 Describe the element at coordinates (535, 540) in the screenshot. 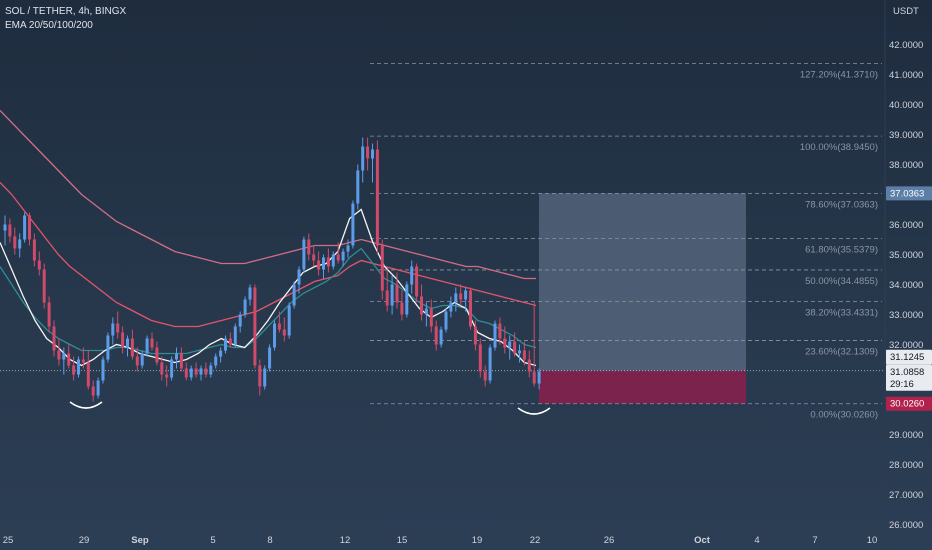

I see `x-tick-label: 22` at that location.